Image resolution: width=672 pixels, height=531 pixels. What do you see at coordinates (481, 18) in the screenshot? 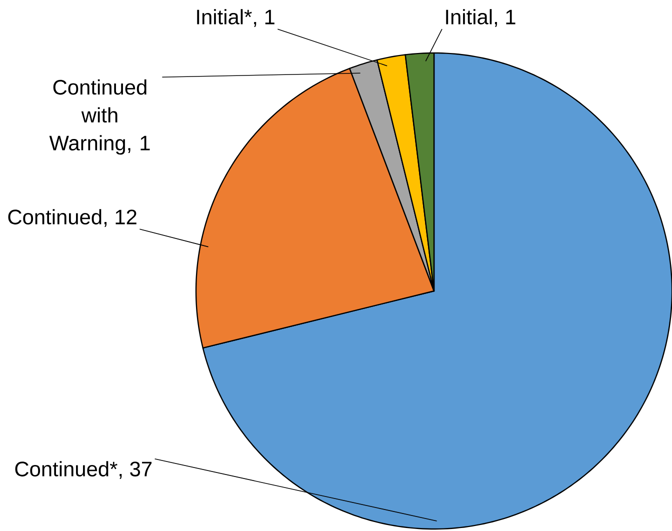
I see `slice-label: Initial, 1` at bounding box center [481, 18].